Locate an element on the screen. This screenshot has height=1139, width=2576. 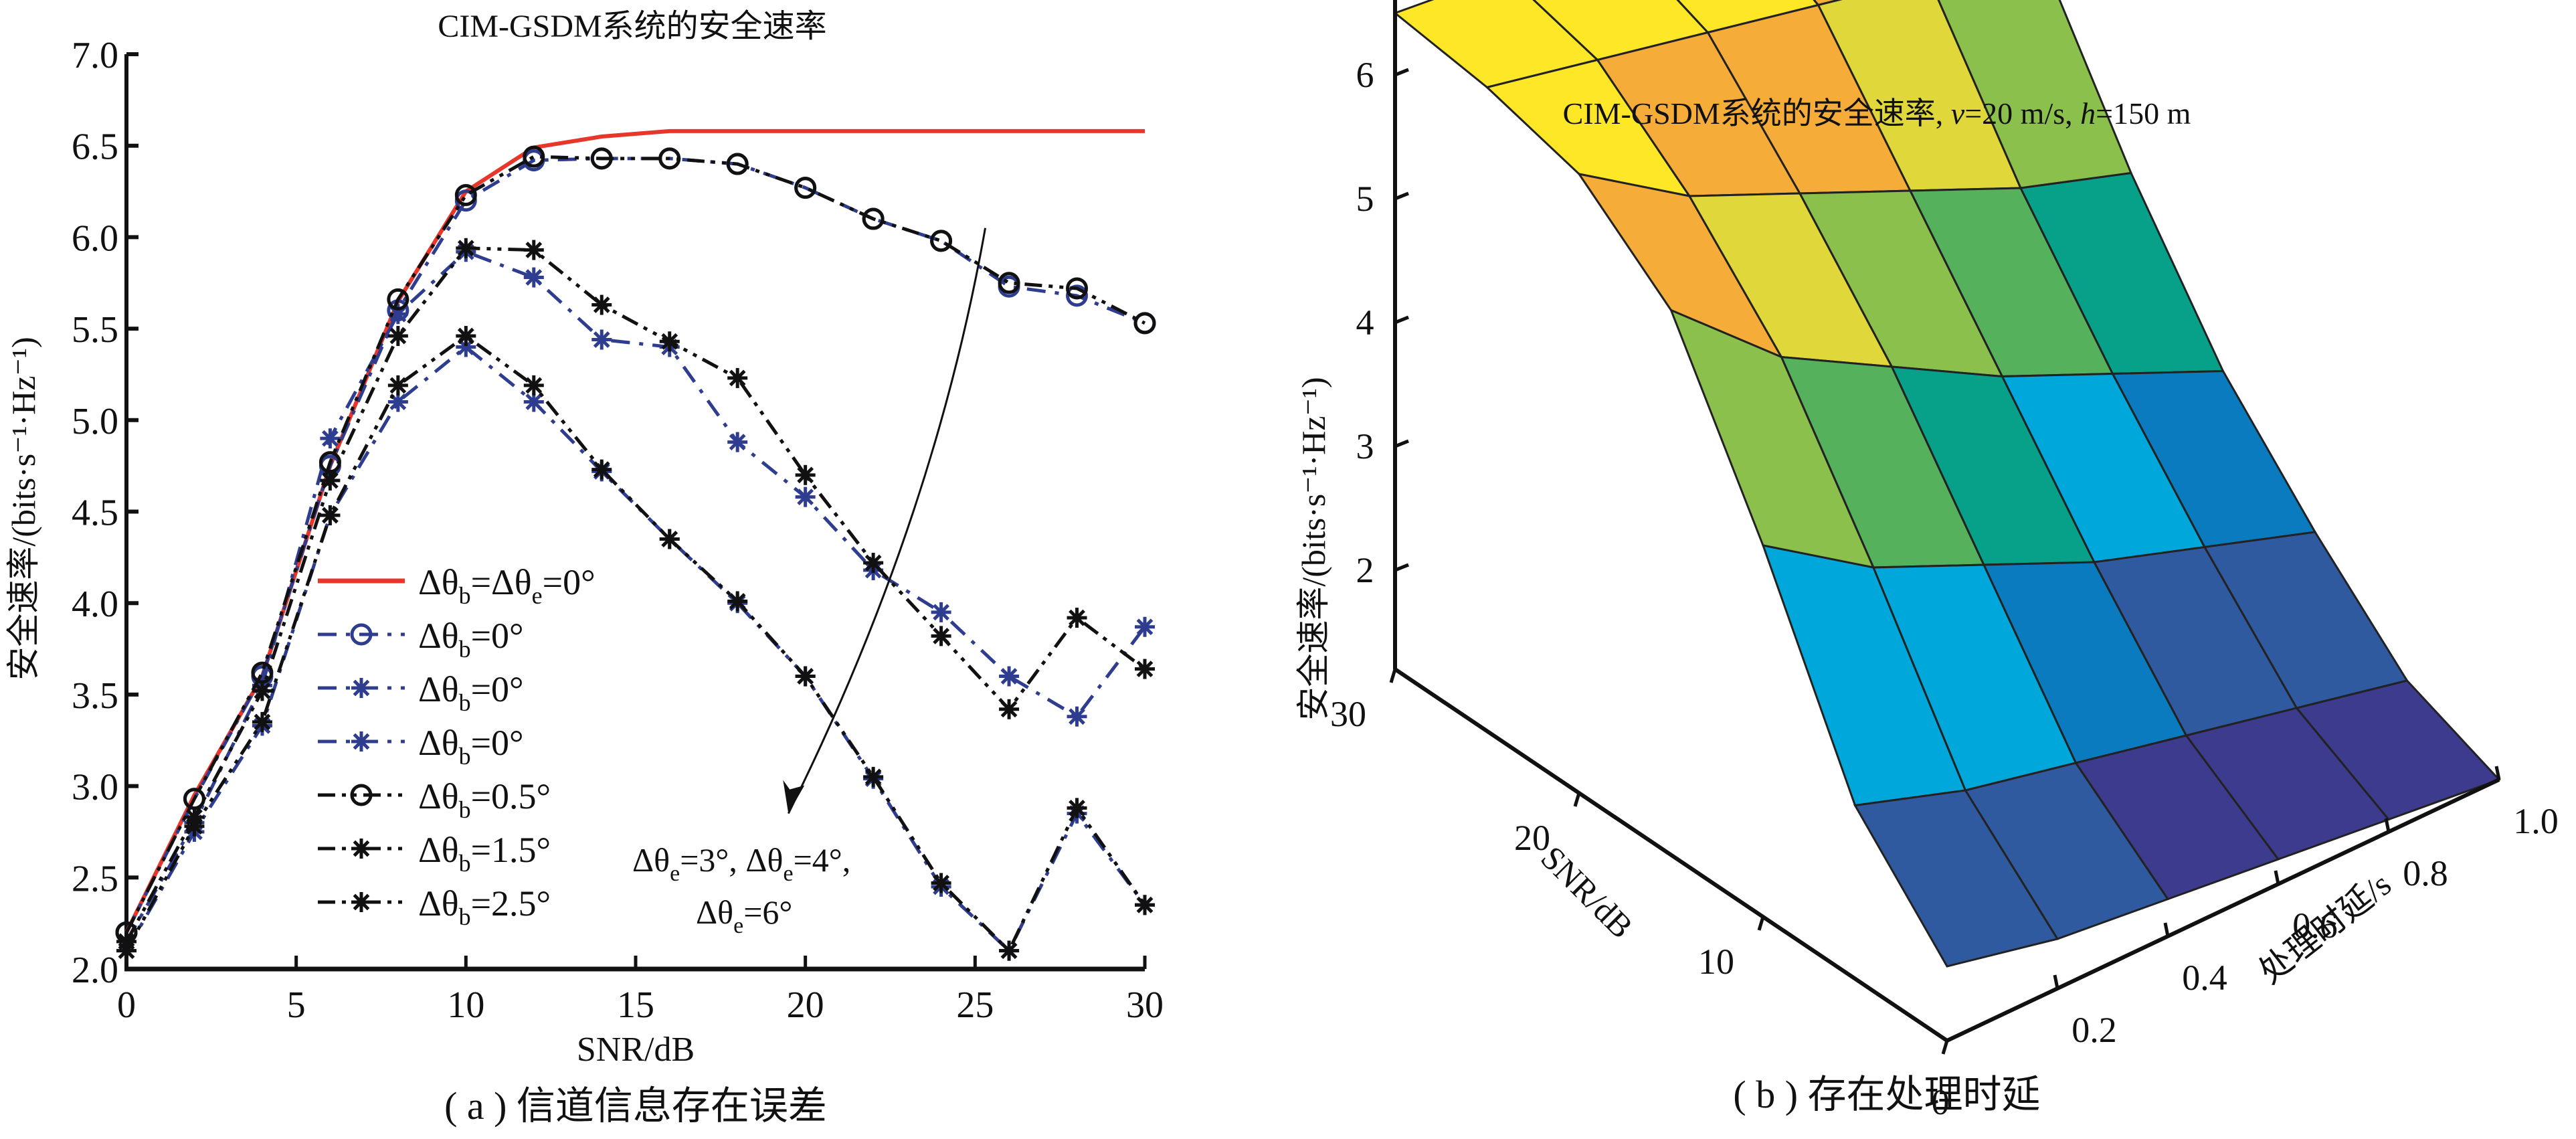
x-tick-label: 30 is located at coordinates (1145, 1005).